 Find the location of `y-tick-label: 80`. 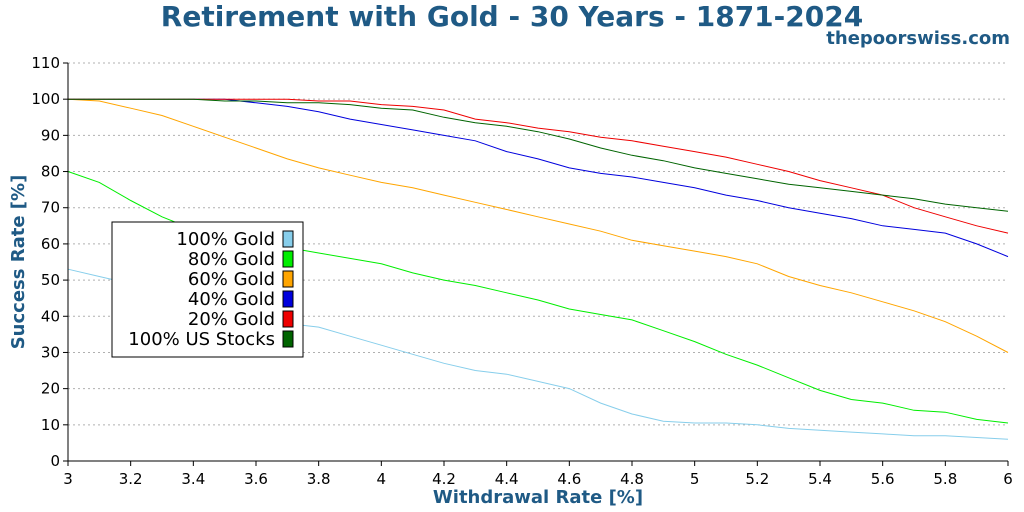

y-tick-label: 80 is located at coordinates (50, 172).